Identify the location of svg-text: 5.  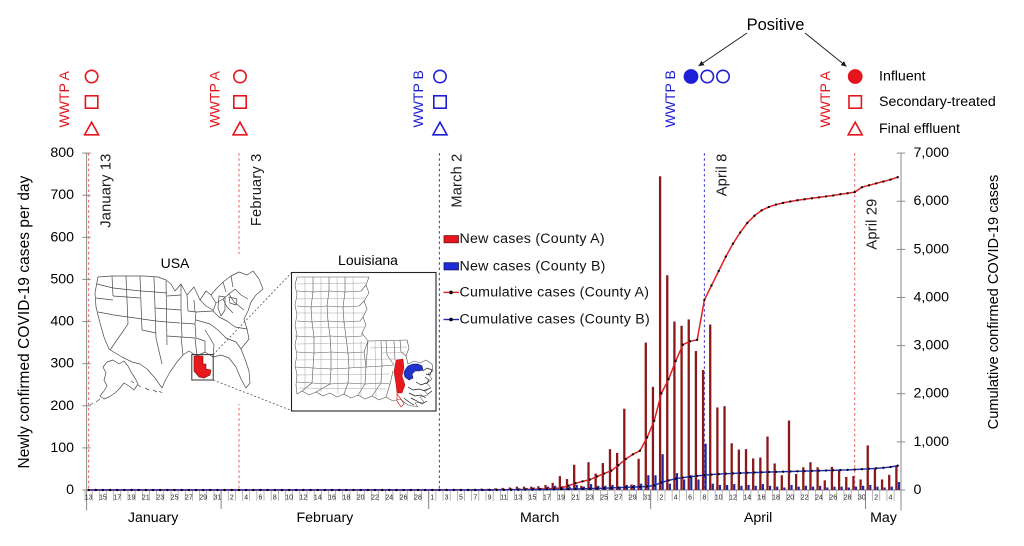
(461, 498).